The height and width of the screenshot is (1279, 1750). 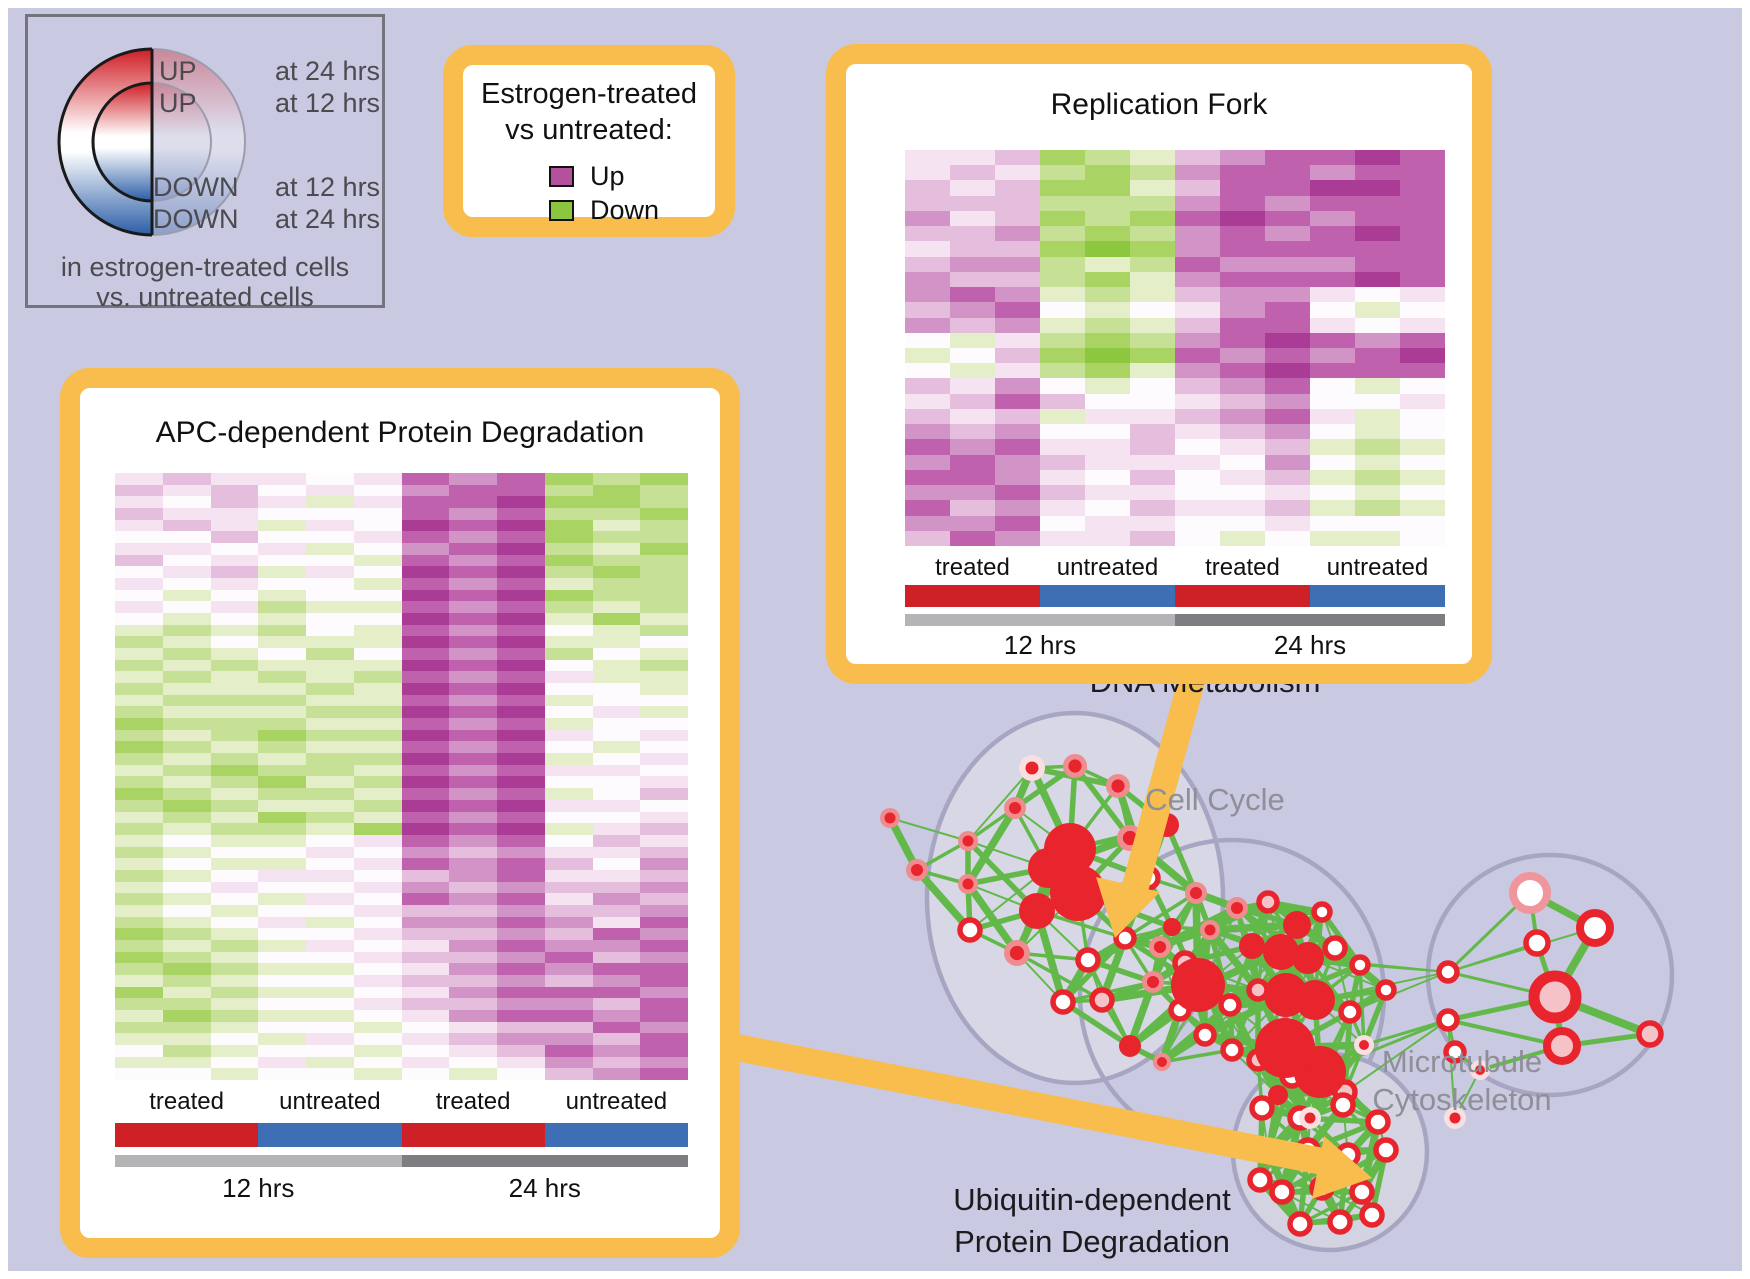 I want to click on apc-cond-treated-24: treated, so click(x=473, y=1101).